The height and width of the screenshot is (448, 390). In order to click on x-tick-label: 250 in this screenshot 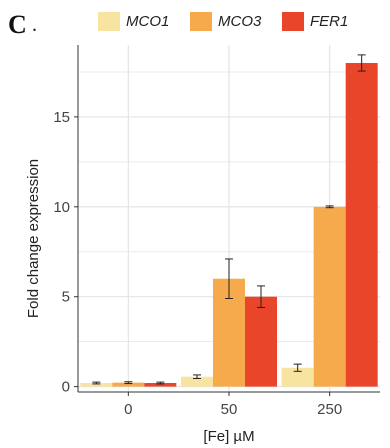, I will do `click(329, 409)`.